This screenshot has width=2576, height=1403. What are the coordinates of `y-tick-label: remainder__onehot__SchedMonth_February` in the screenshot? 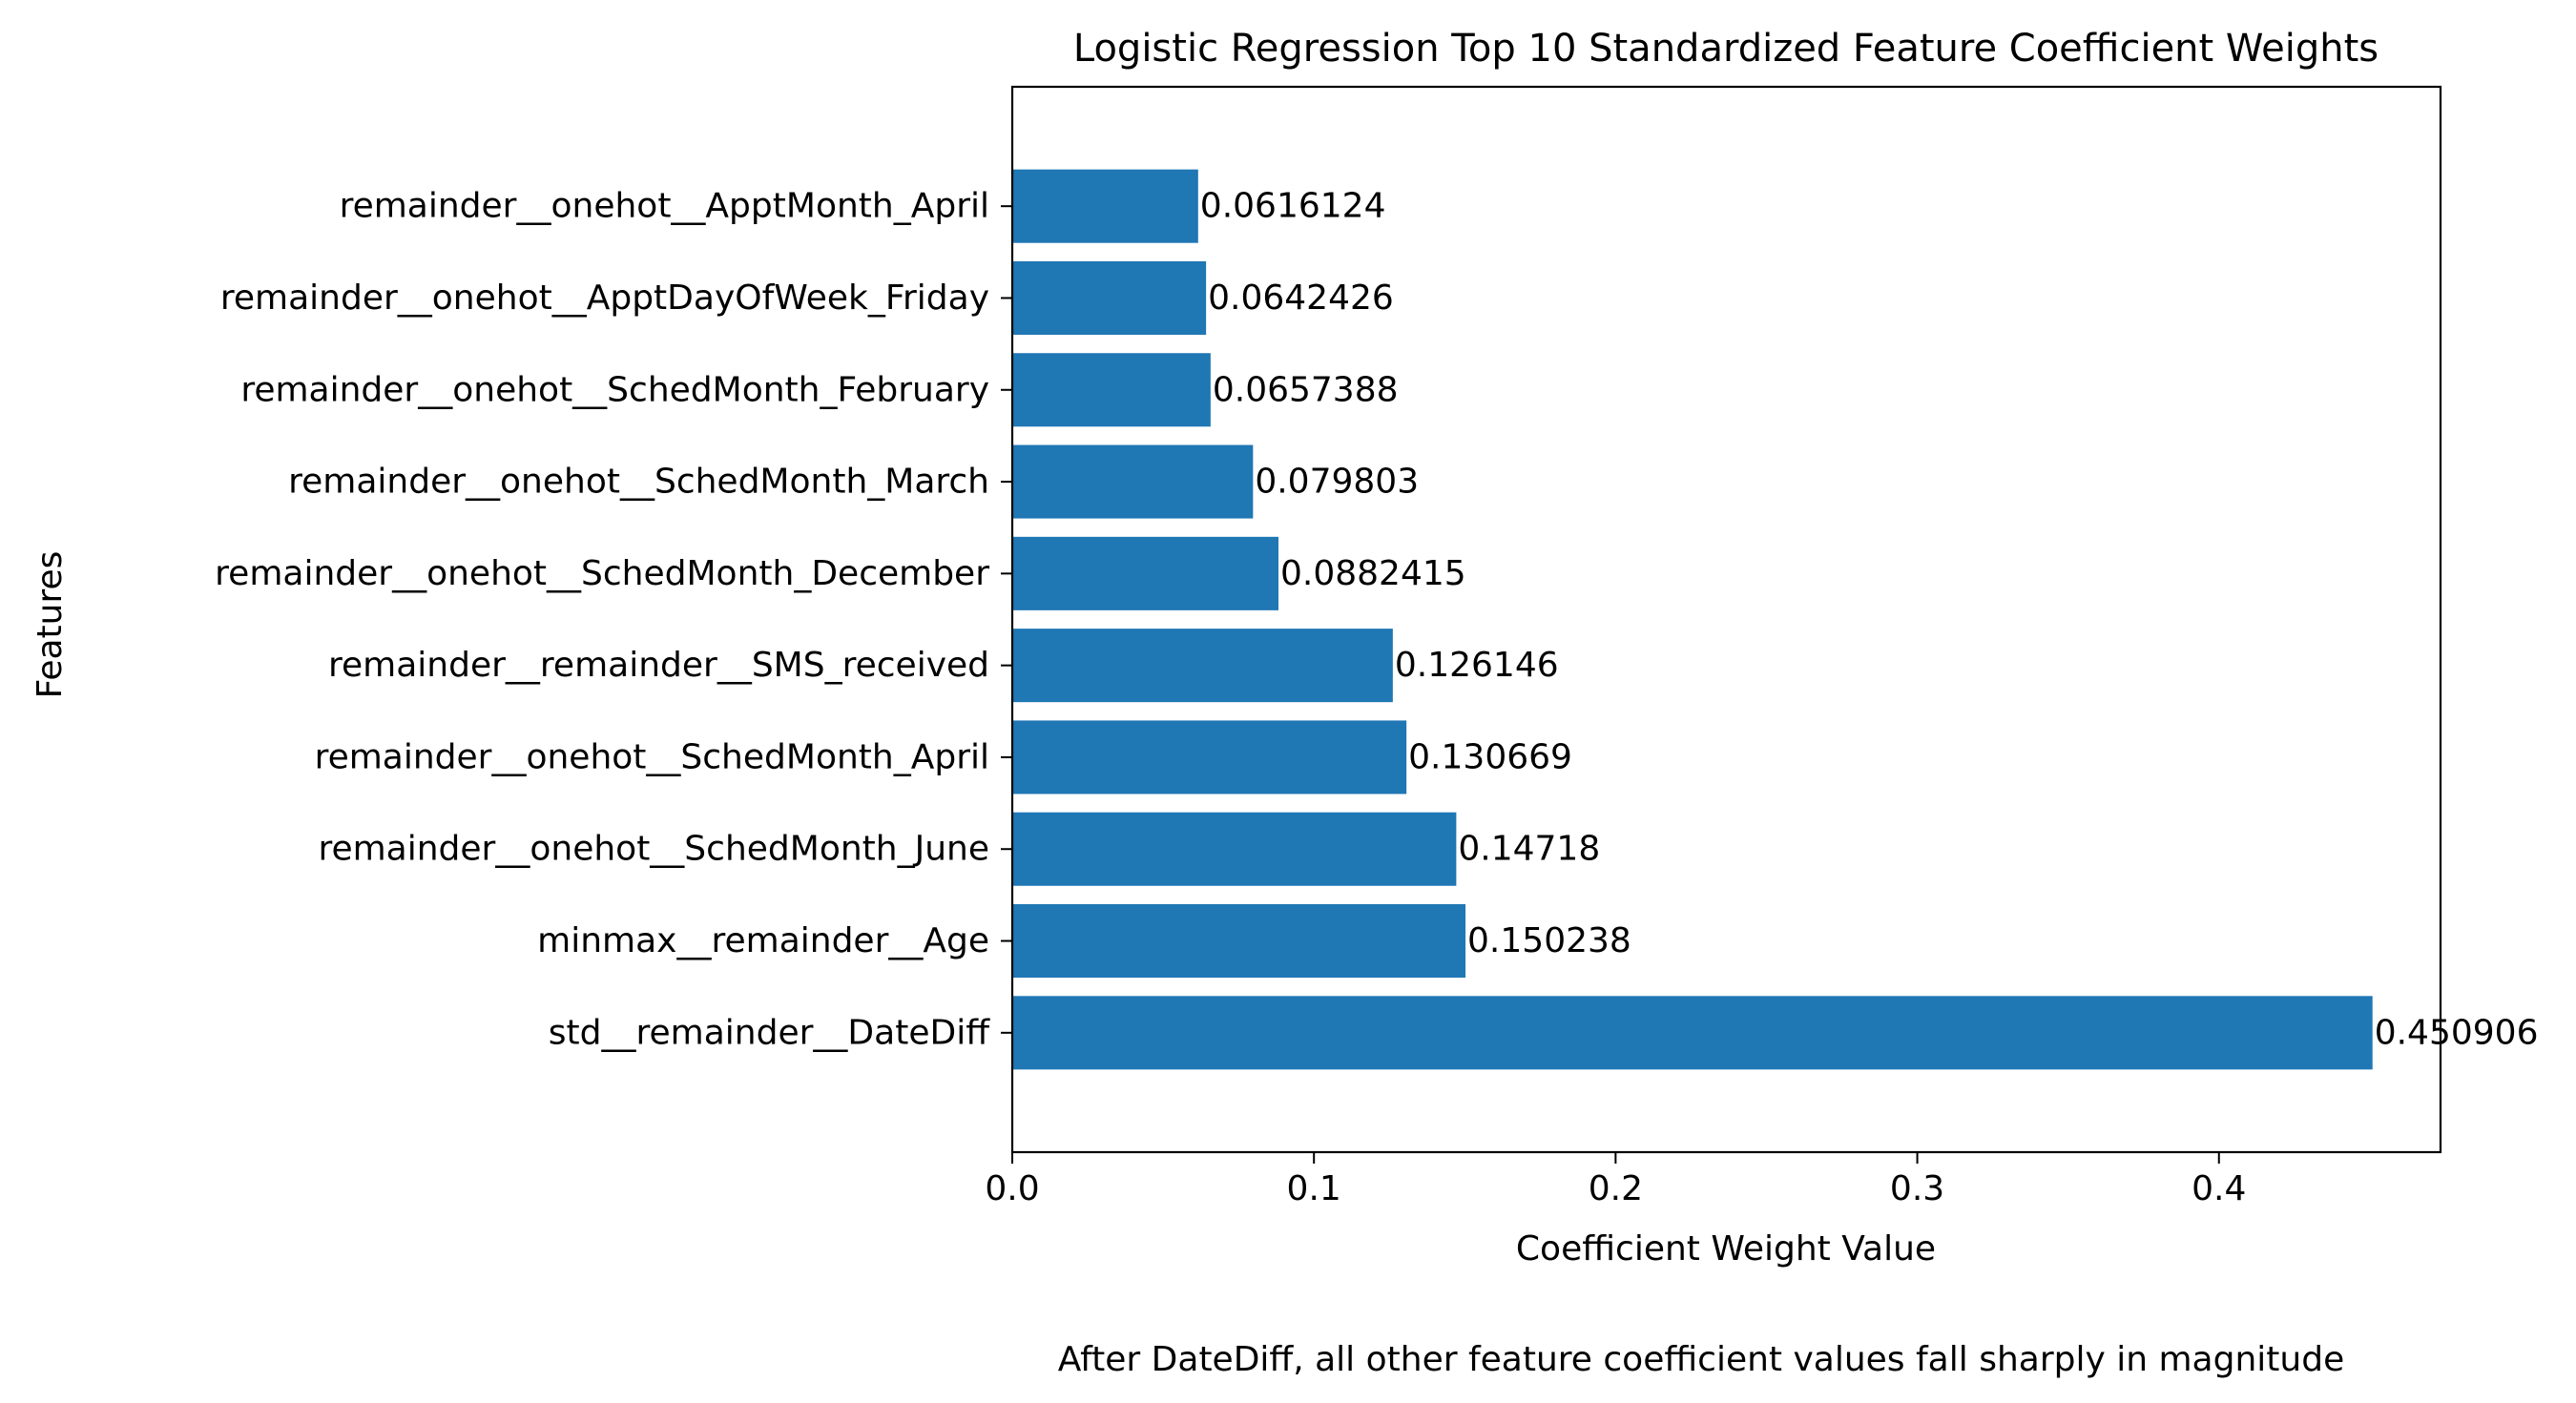 It's located at (614, 389).